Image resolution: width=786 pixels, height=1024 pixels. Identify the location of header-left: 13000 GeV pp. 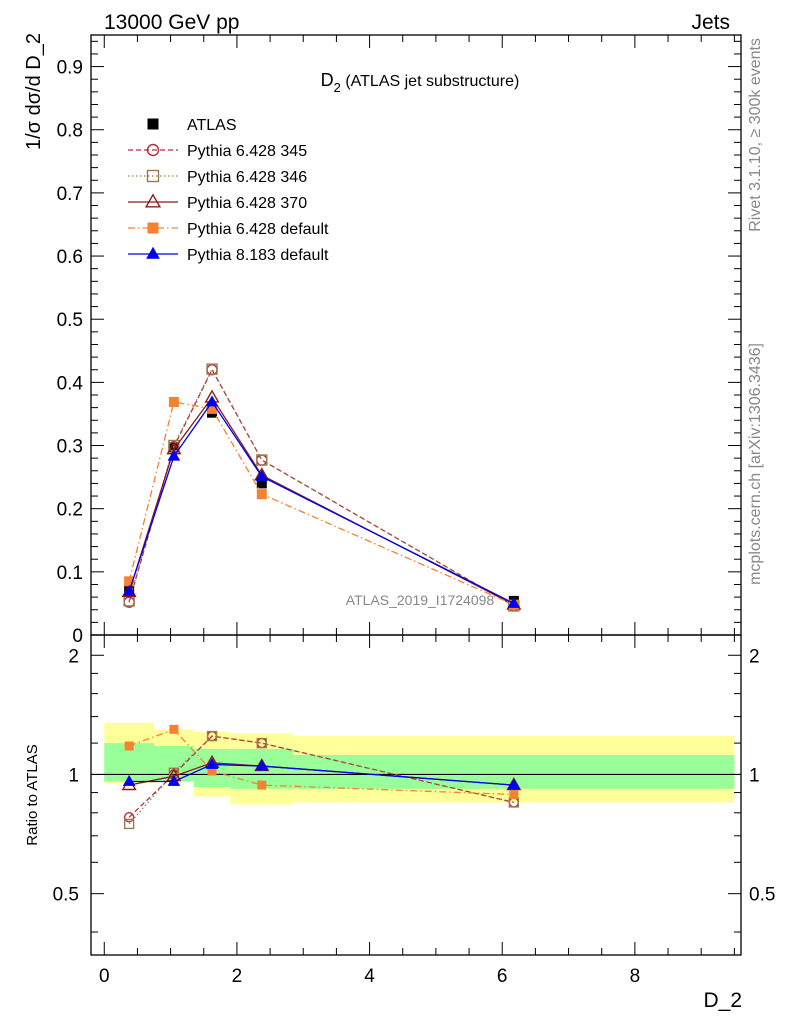
(171, 22).